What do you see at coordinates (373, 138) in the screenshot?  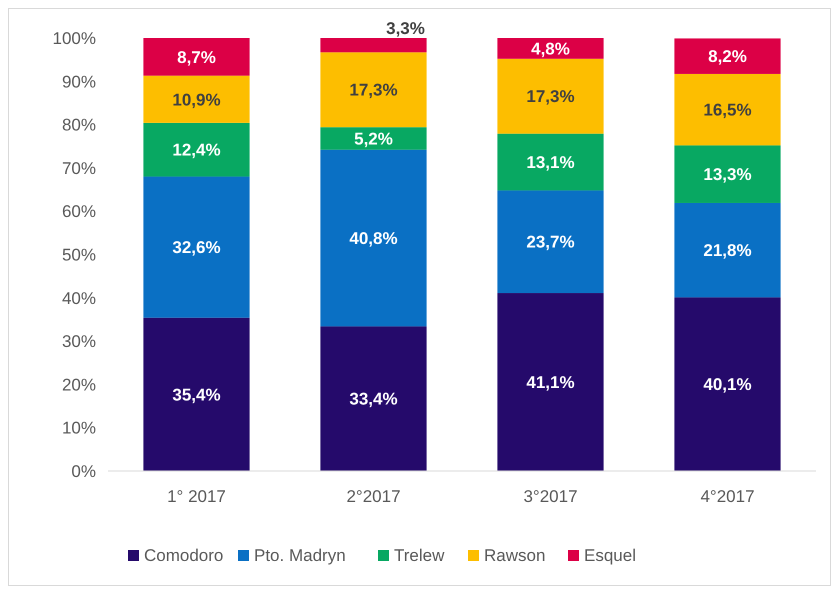 I see `data-label: 5,2%` at bounding box center [373, 138].